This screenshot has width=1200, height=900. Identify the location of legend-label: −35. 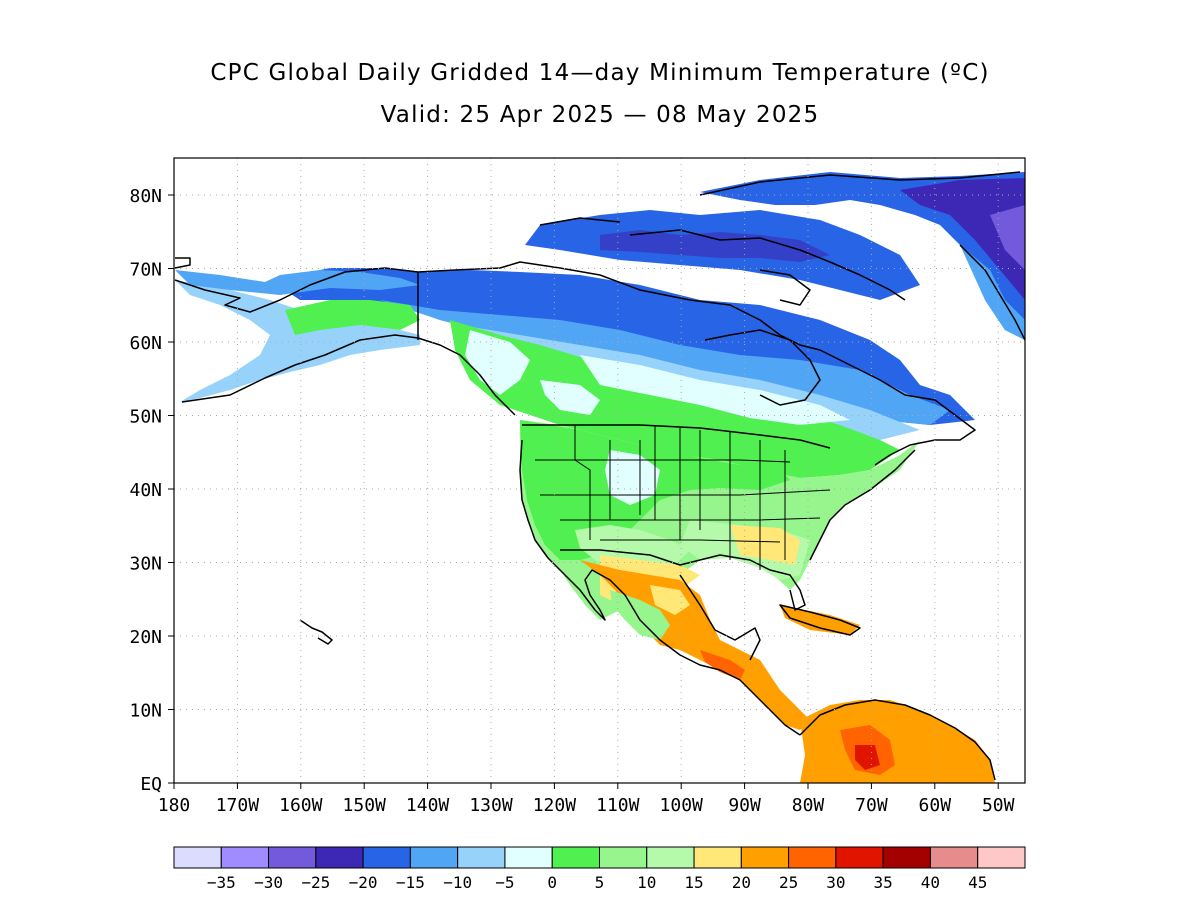
(221, 882).